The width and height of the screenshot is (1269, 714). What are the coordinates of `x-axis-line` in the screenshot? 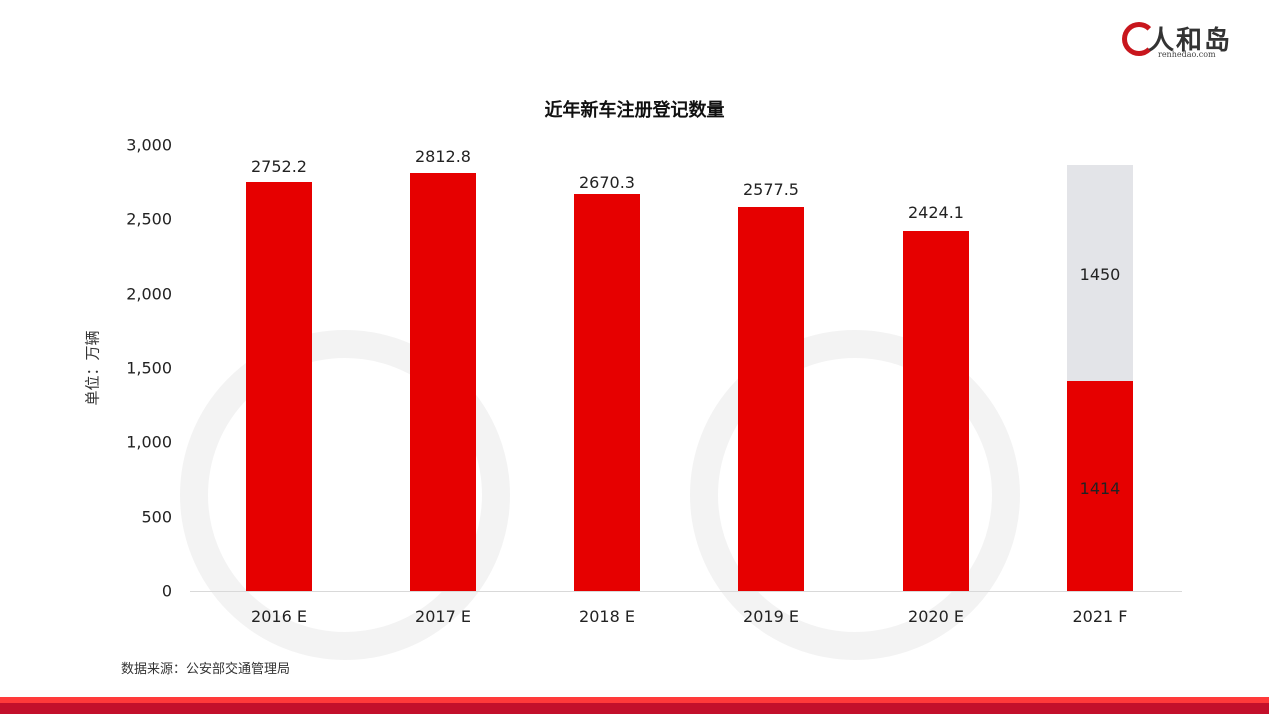 It's located at (686, 591).